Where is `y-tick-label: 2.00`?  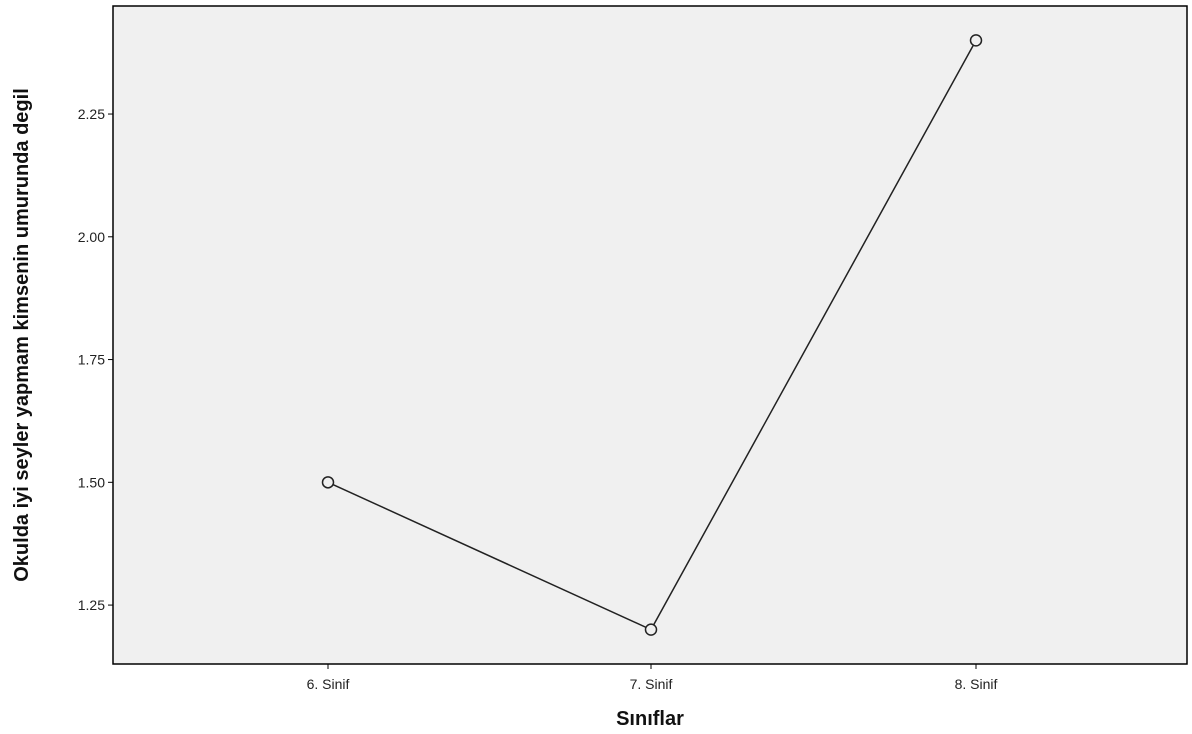 y-tick-label: 2.00 is located at coordinates (91, 237).